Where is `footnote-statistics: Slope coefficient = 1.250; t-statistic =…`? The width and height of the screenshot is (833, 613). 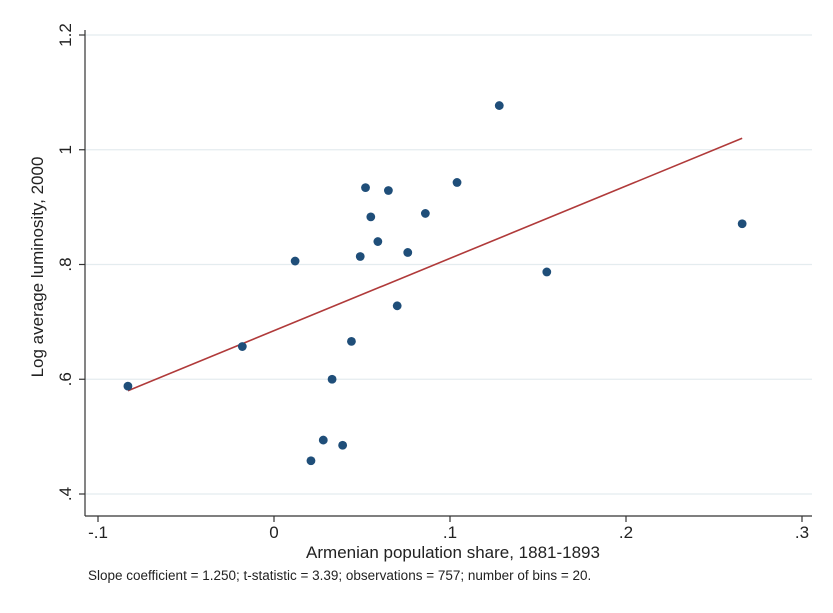
footnote-statistics: Slope coefficient = 1.250; t-statistic =… is located at coordinates (340, 575).